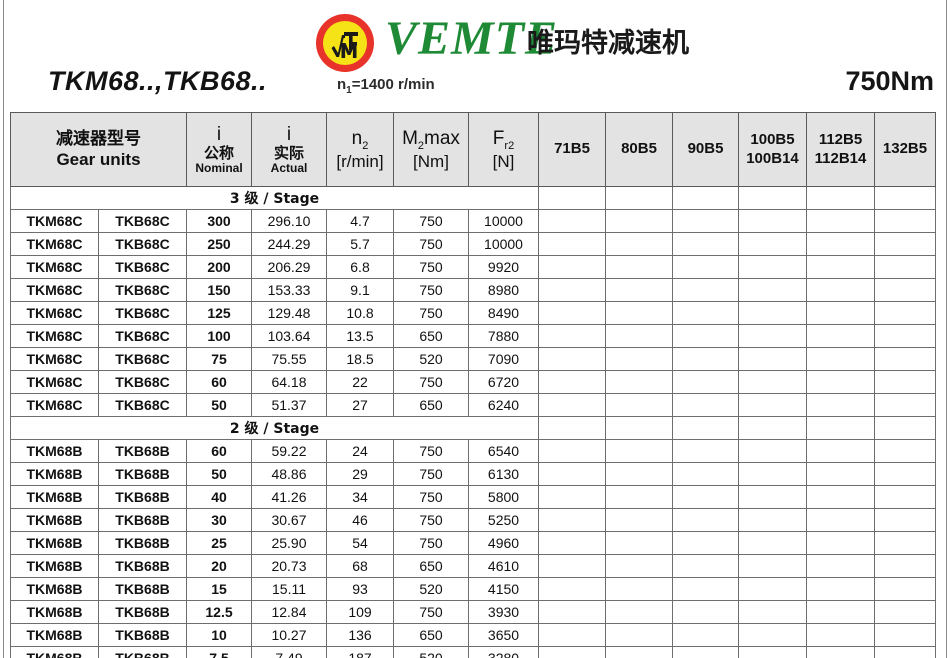 Image resolution: width=950 pixels, height=658 pixels. Describe the element at coordinates (360, 451) in the screenshot. I see `cell-n2: 24` at that location.